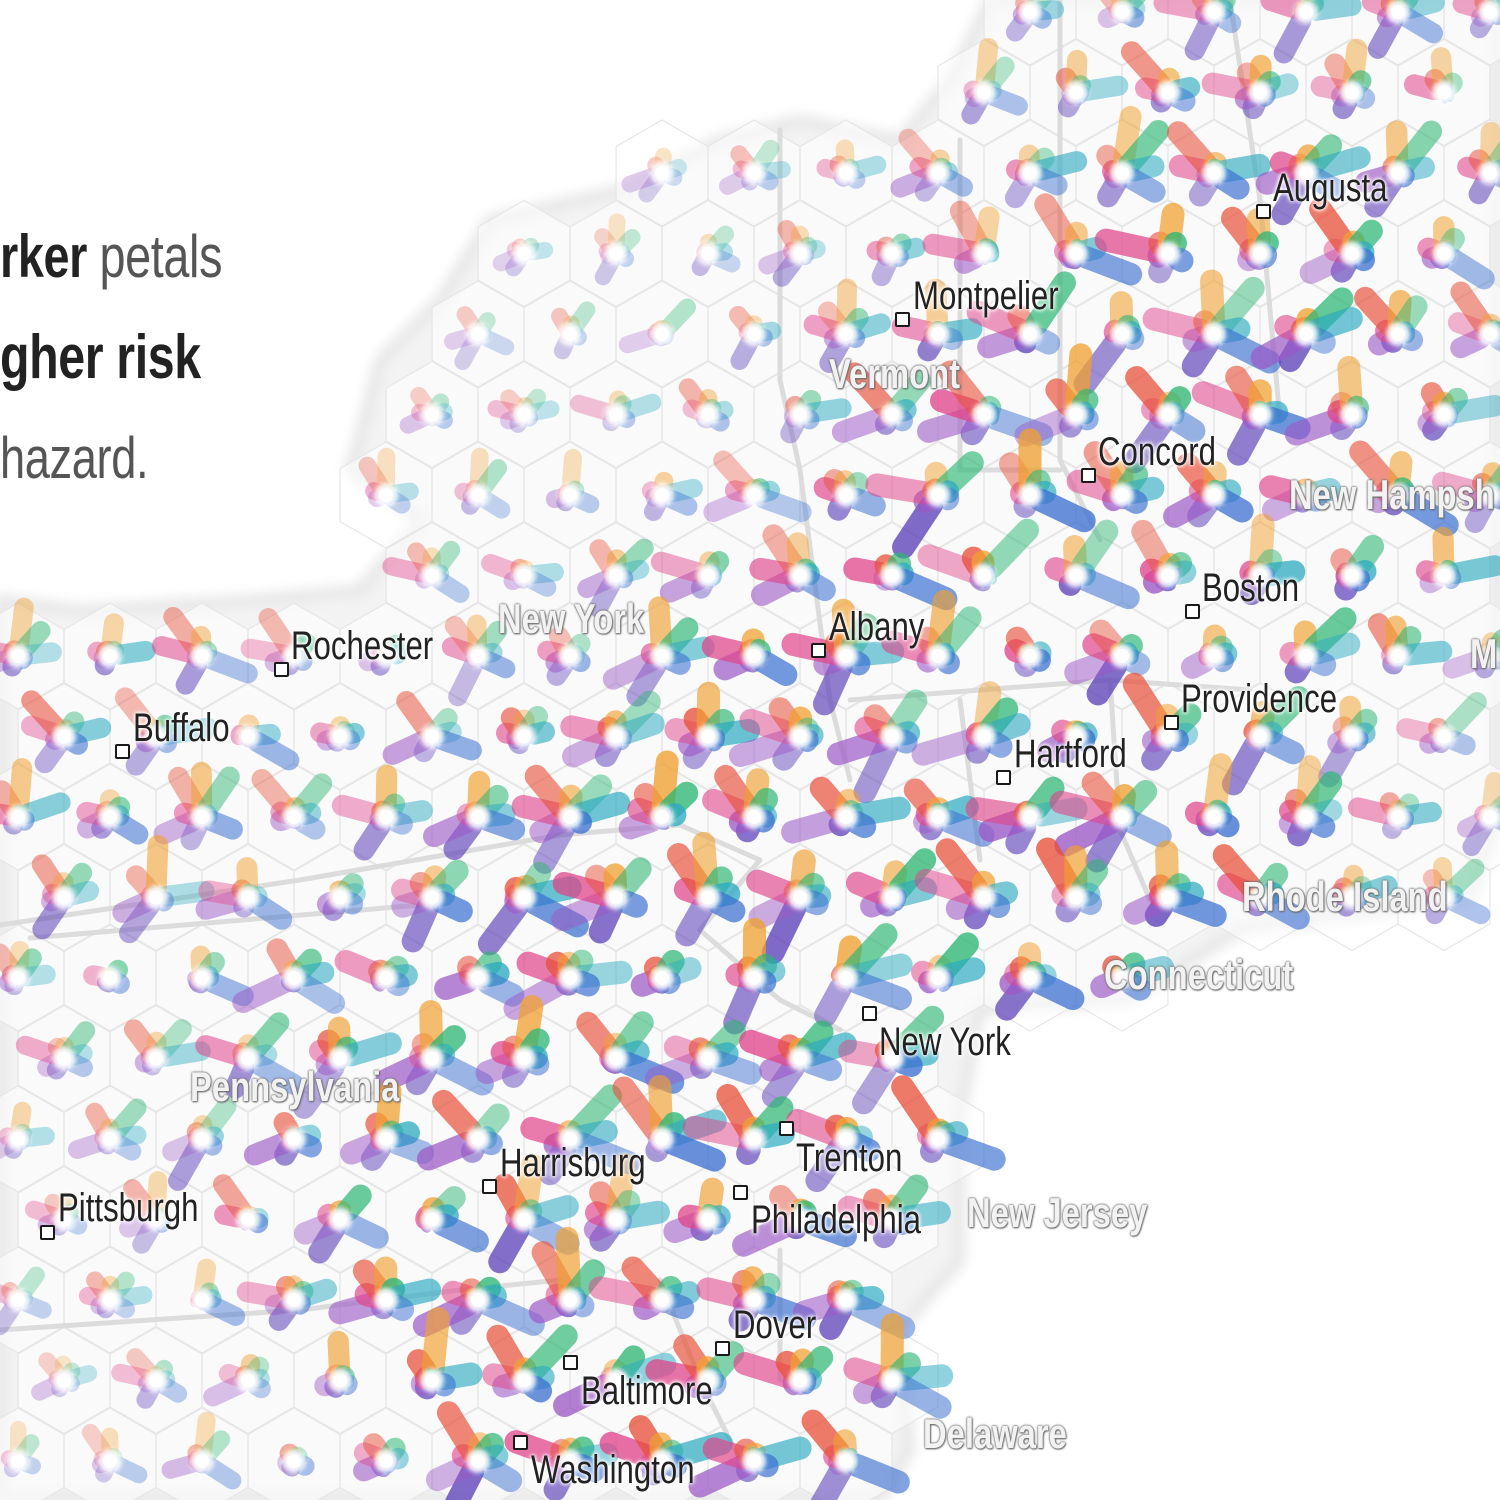  What do you see at coordinates (818, 650) in the screenshot?
I see `city-marker-albany` at bounding box center [818, 650].